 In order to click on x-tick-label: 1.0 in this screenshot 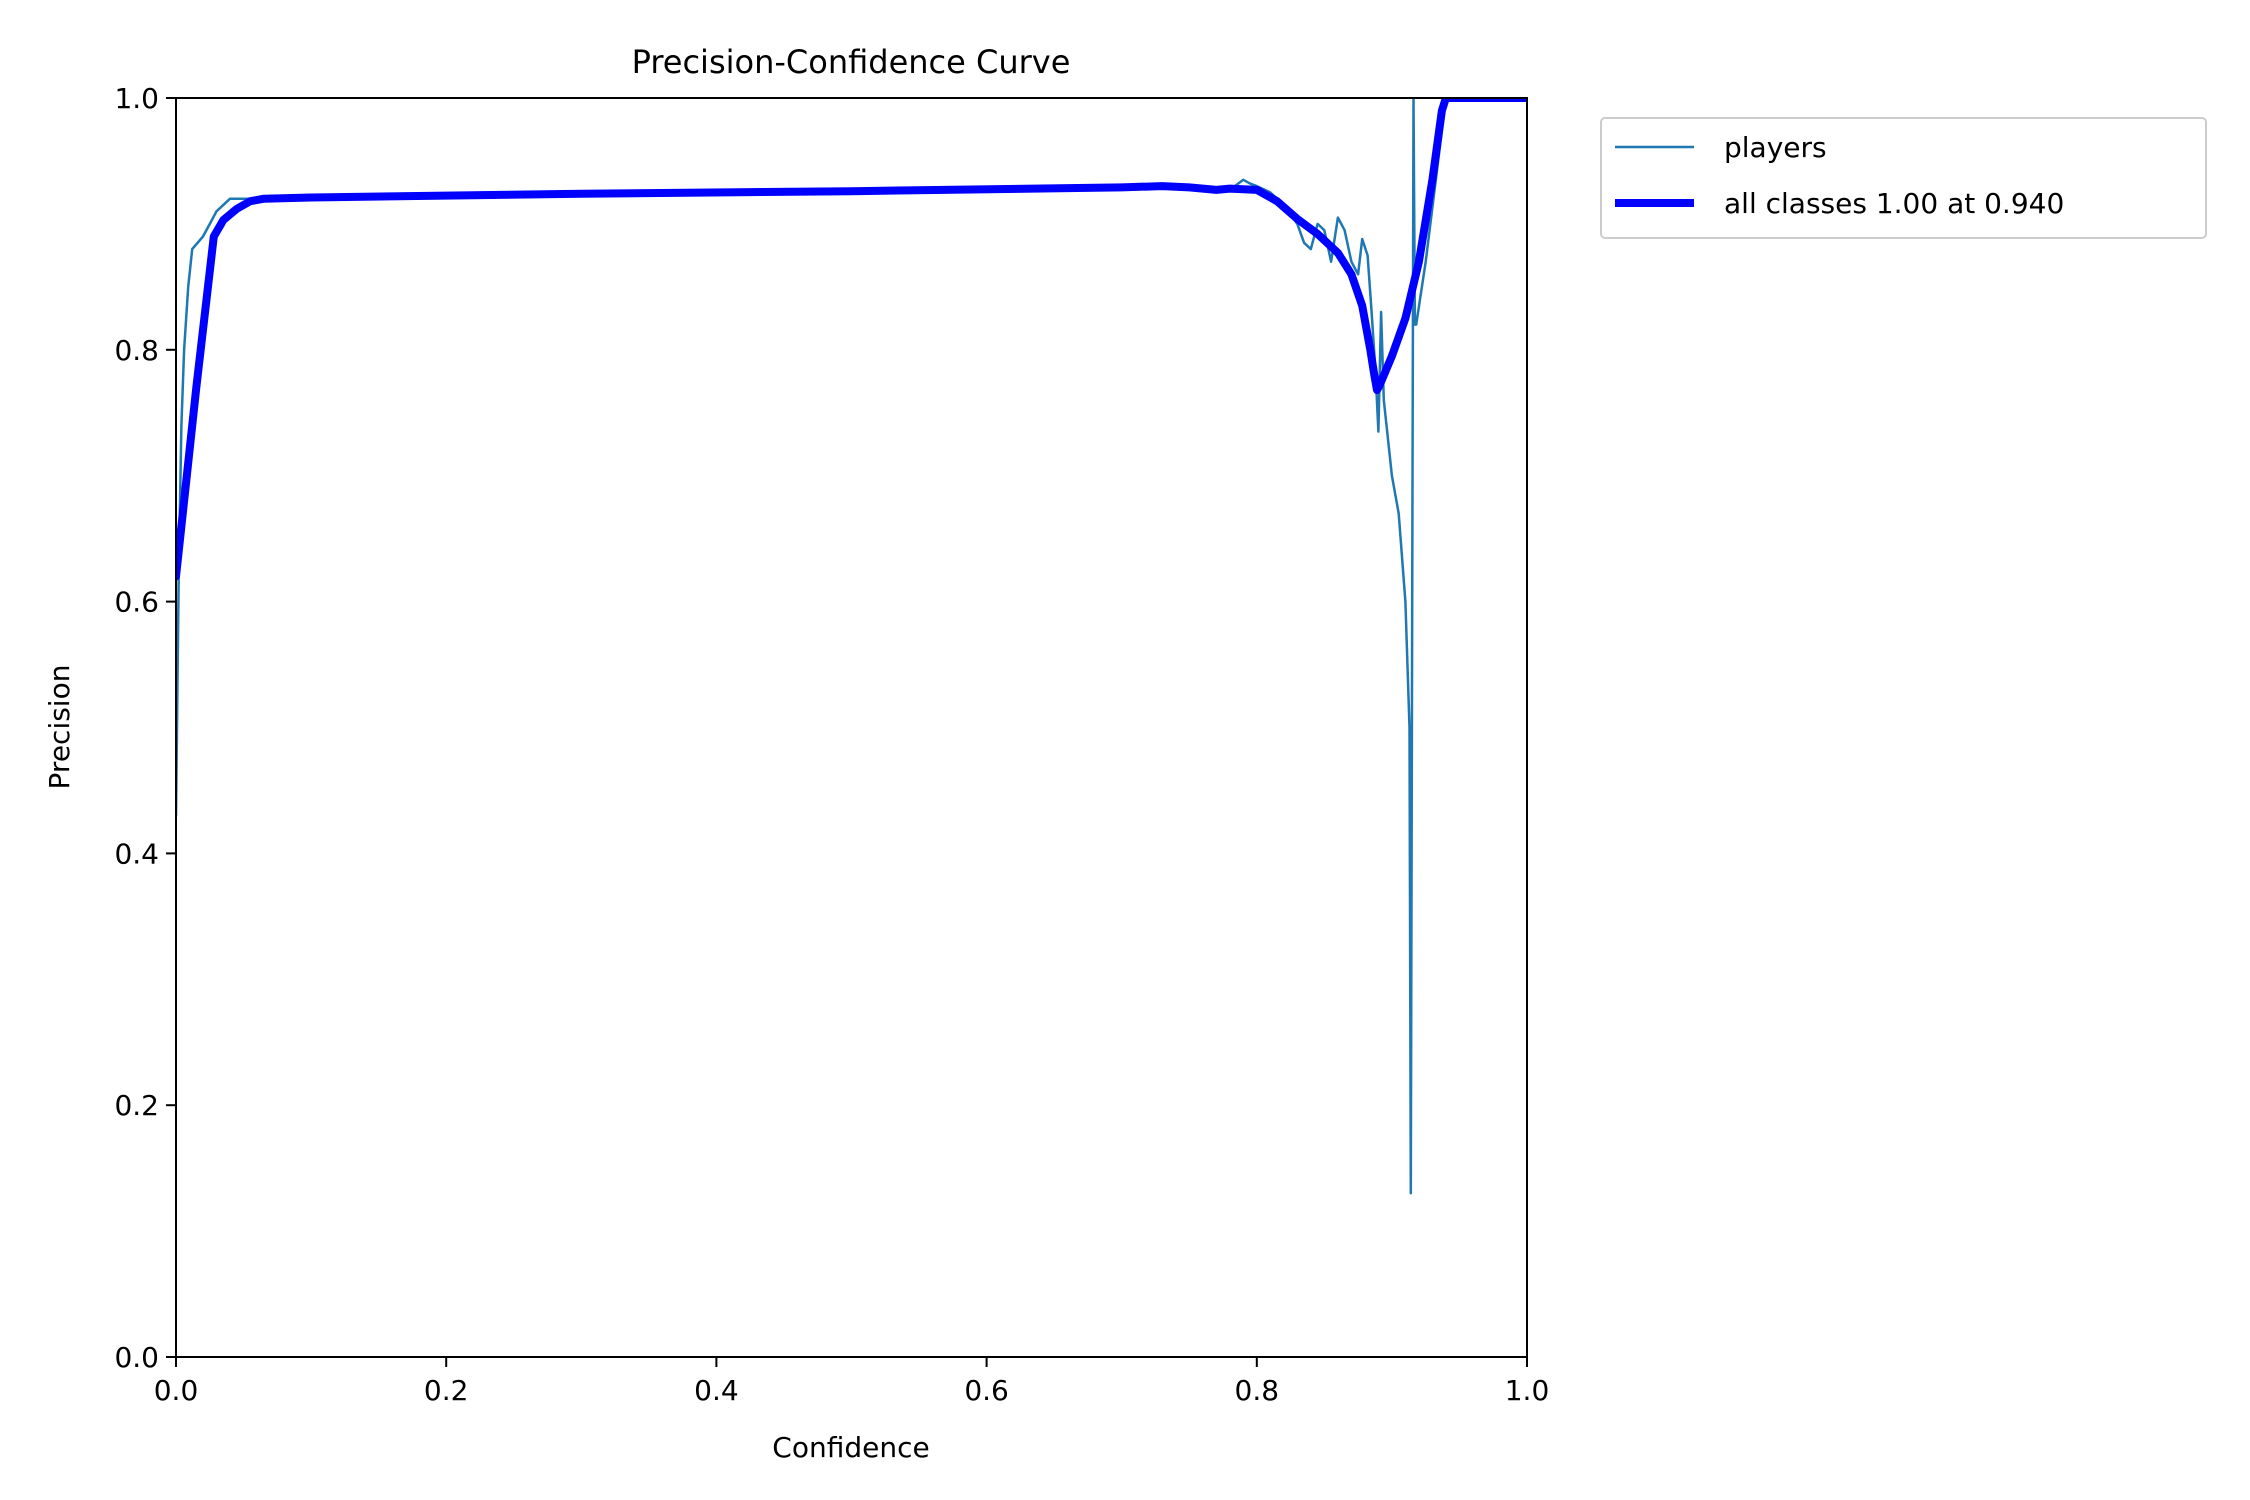, I will do `click(1527, 1390)`.